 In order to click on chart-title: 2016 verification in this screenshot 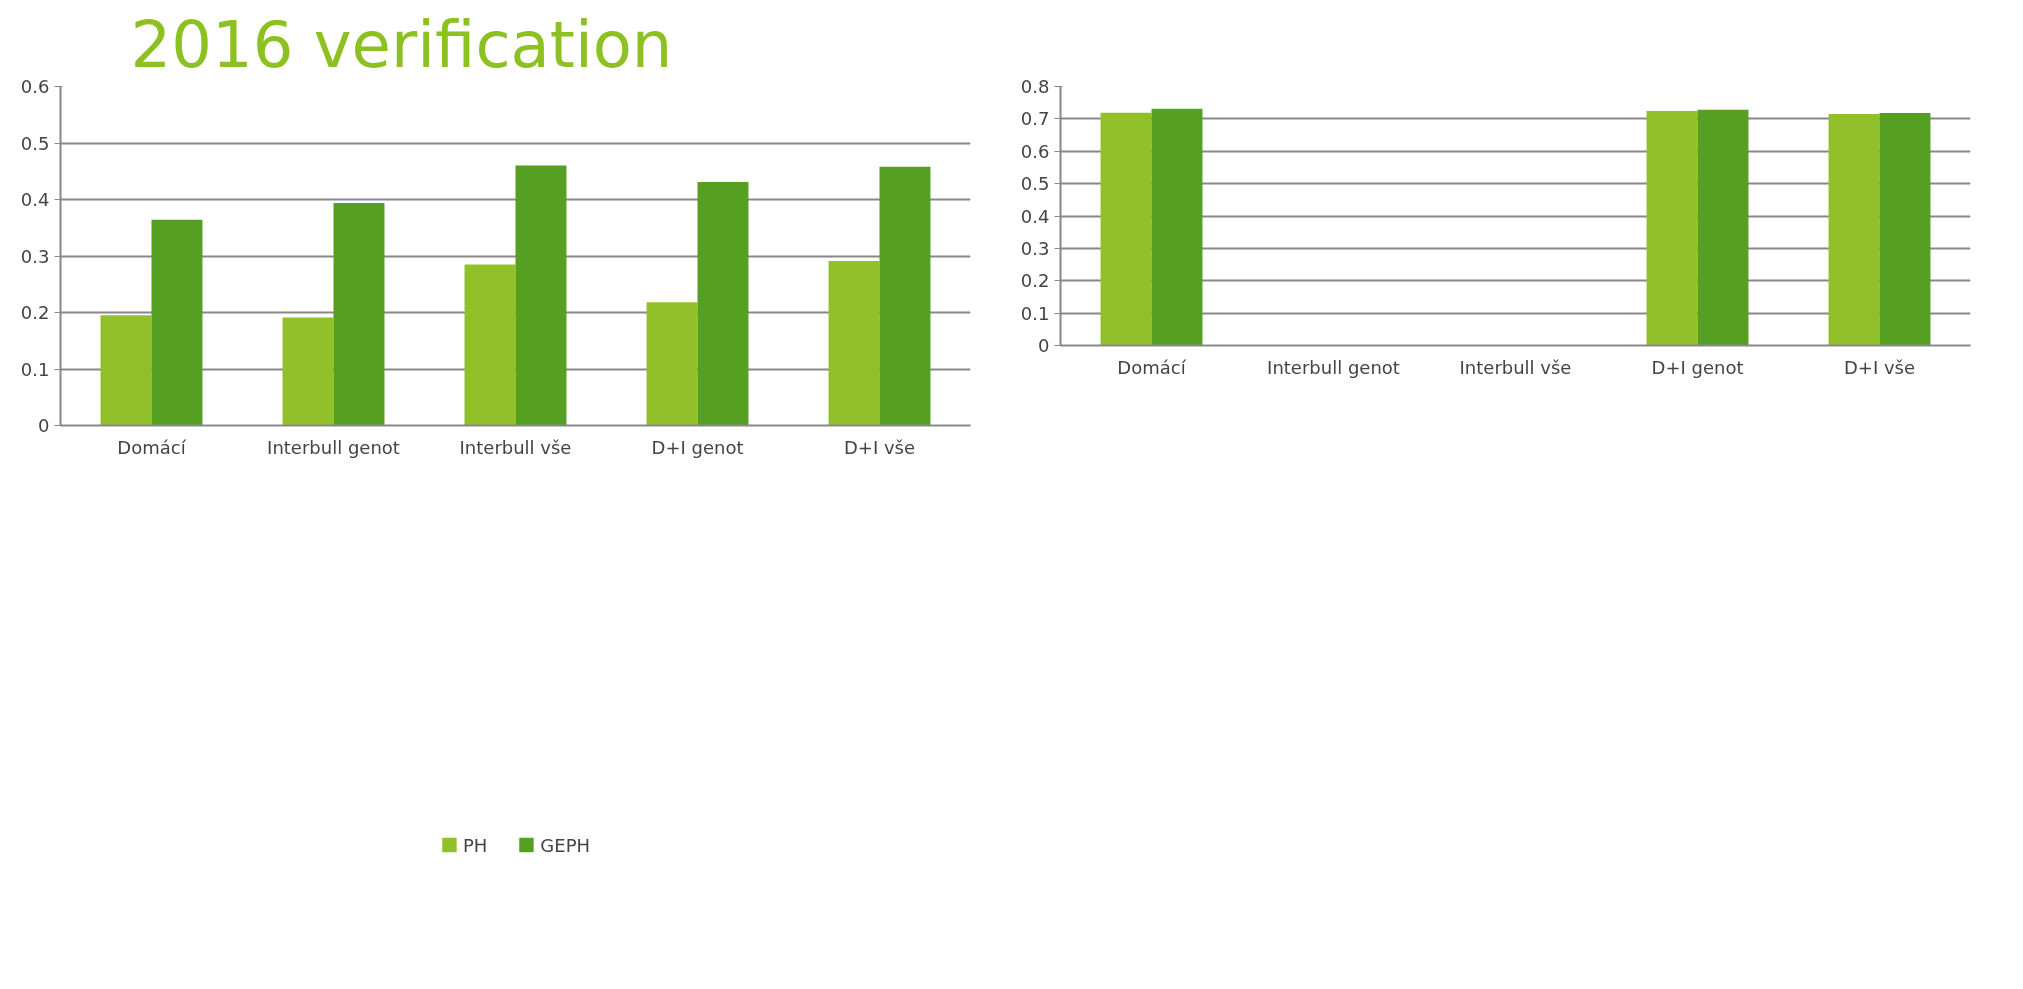, I will do `click(401, 44)`.